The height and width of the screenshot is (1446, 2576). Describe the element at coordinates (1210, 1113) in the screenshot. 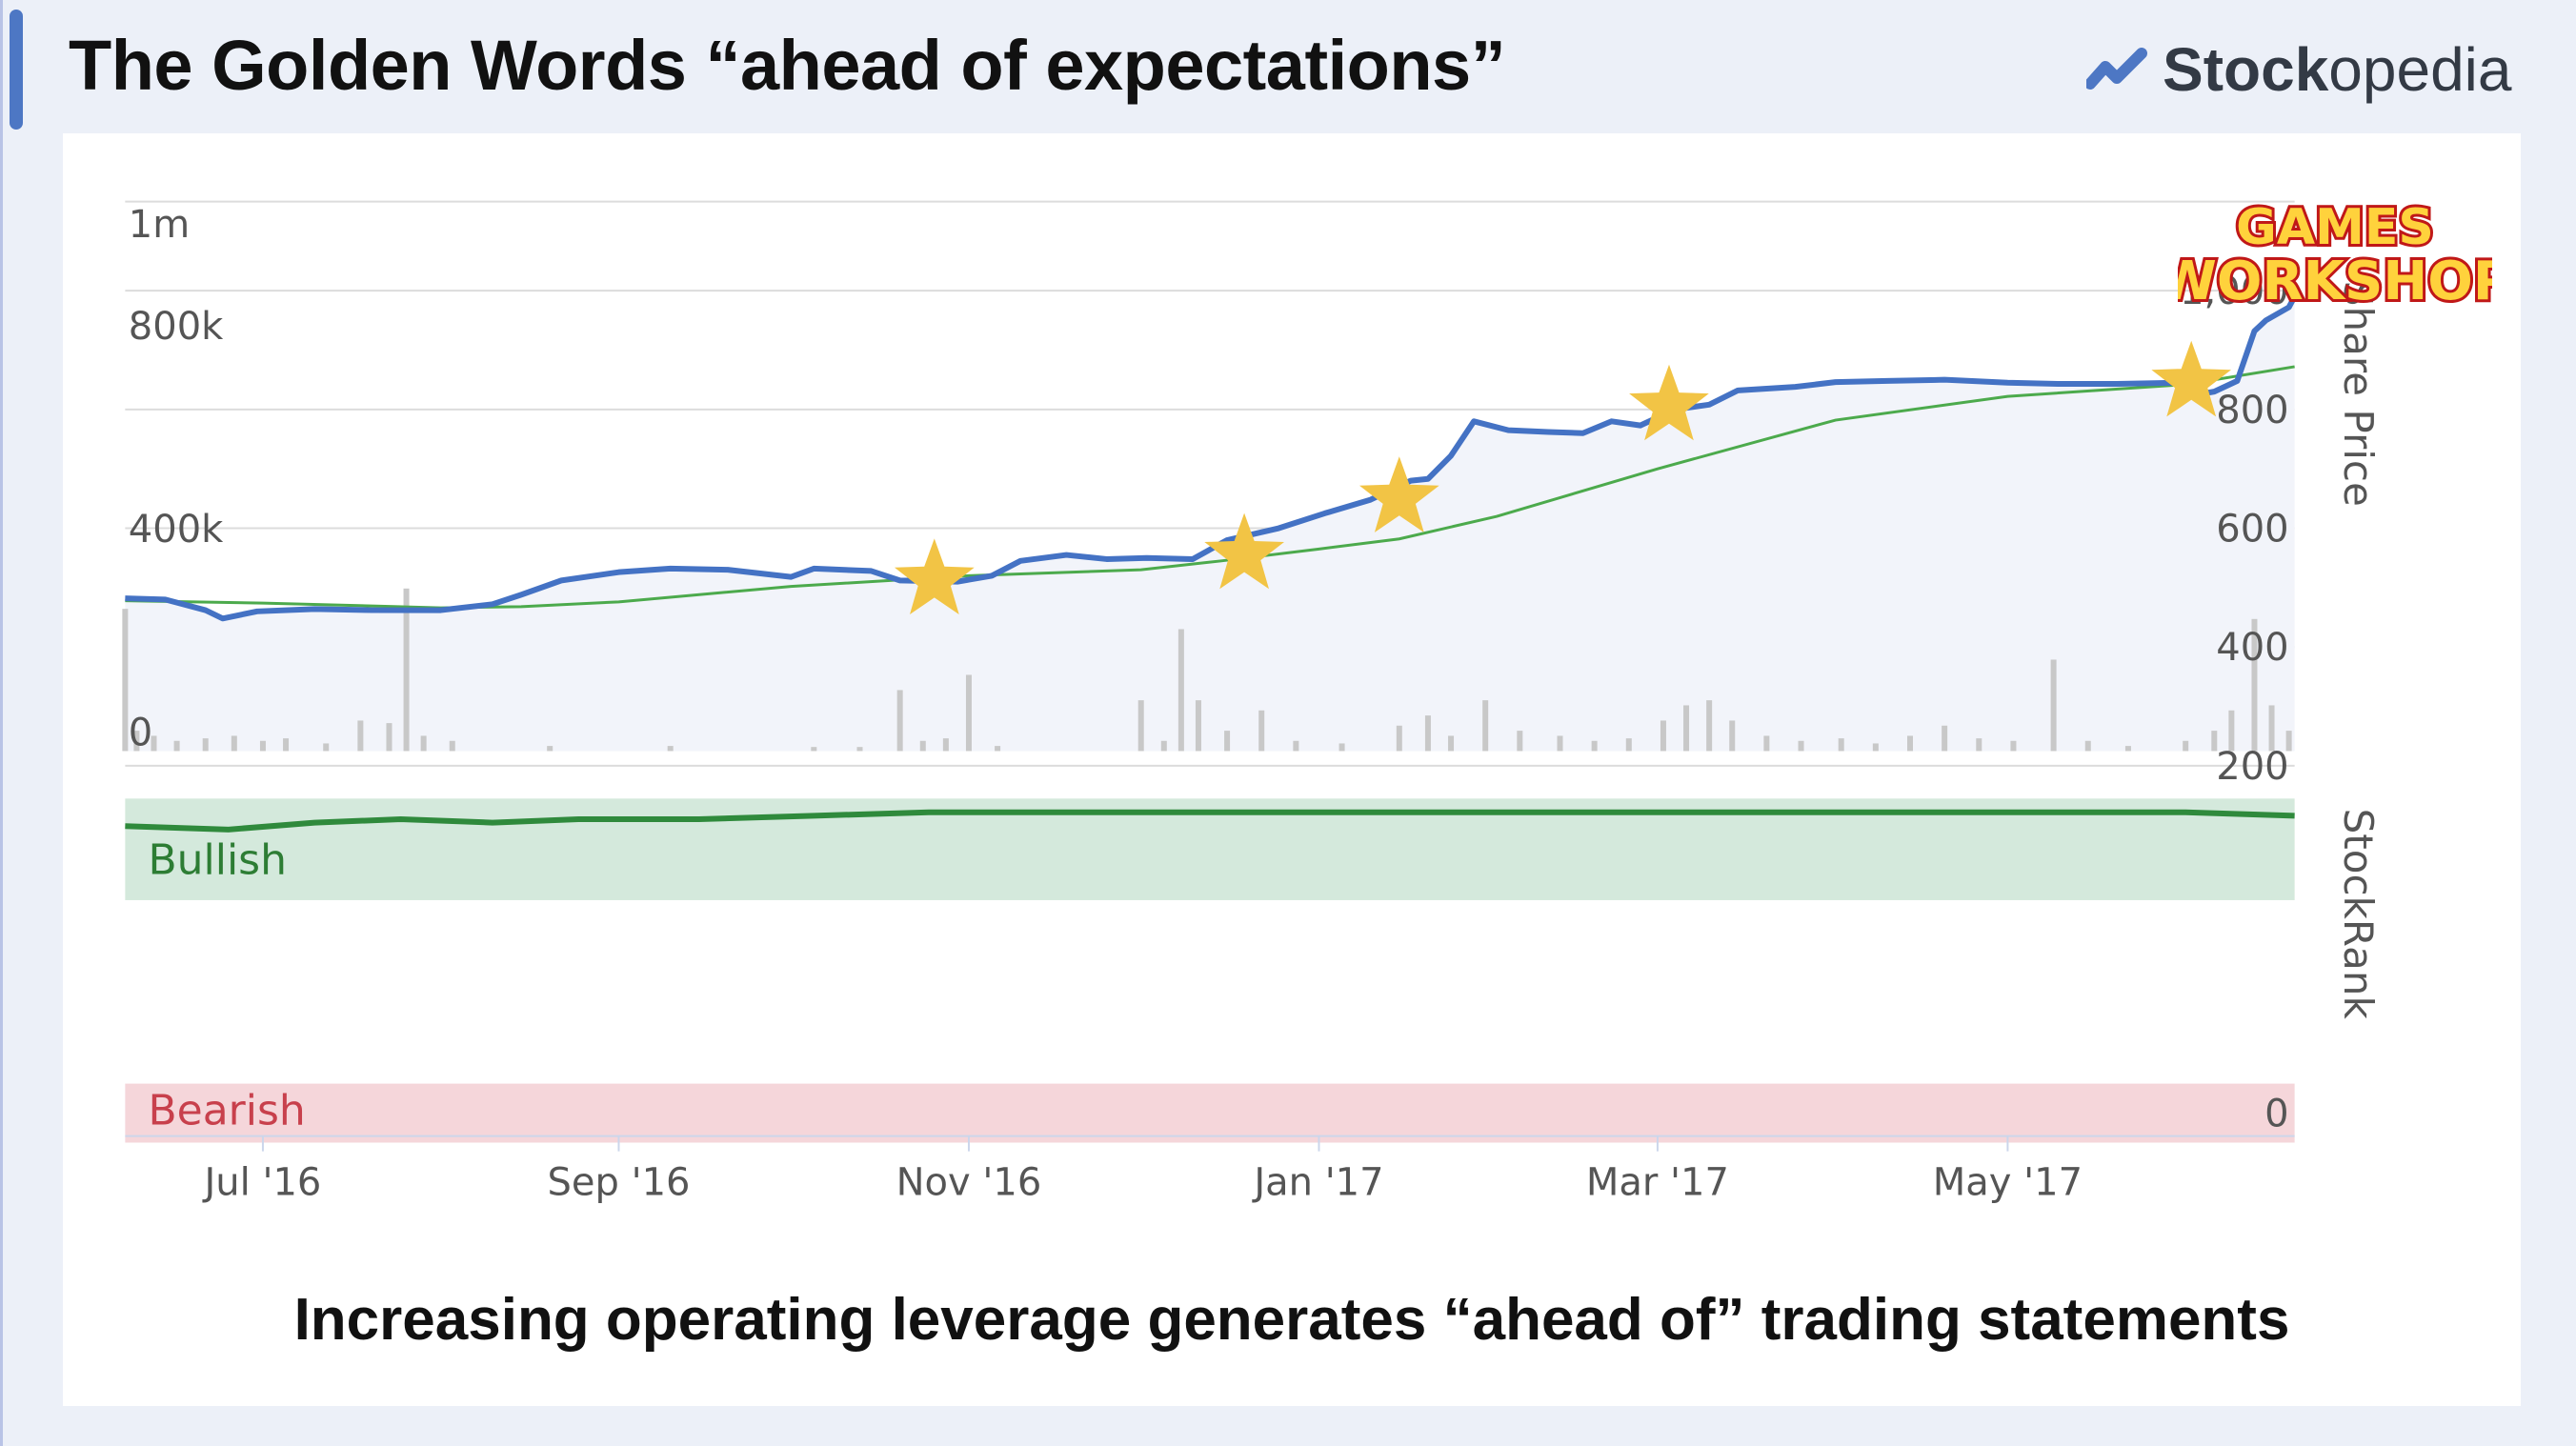

I see `bearish-band` at that location.